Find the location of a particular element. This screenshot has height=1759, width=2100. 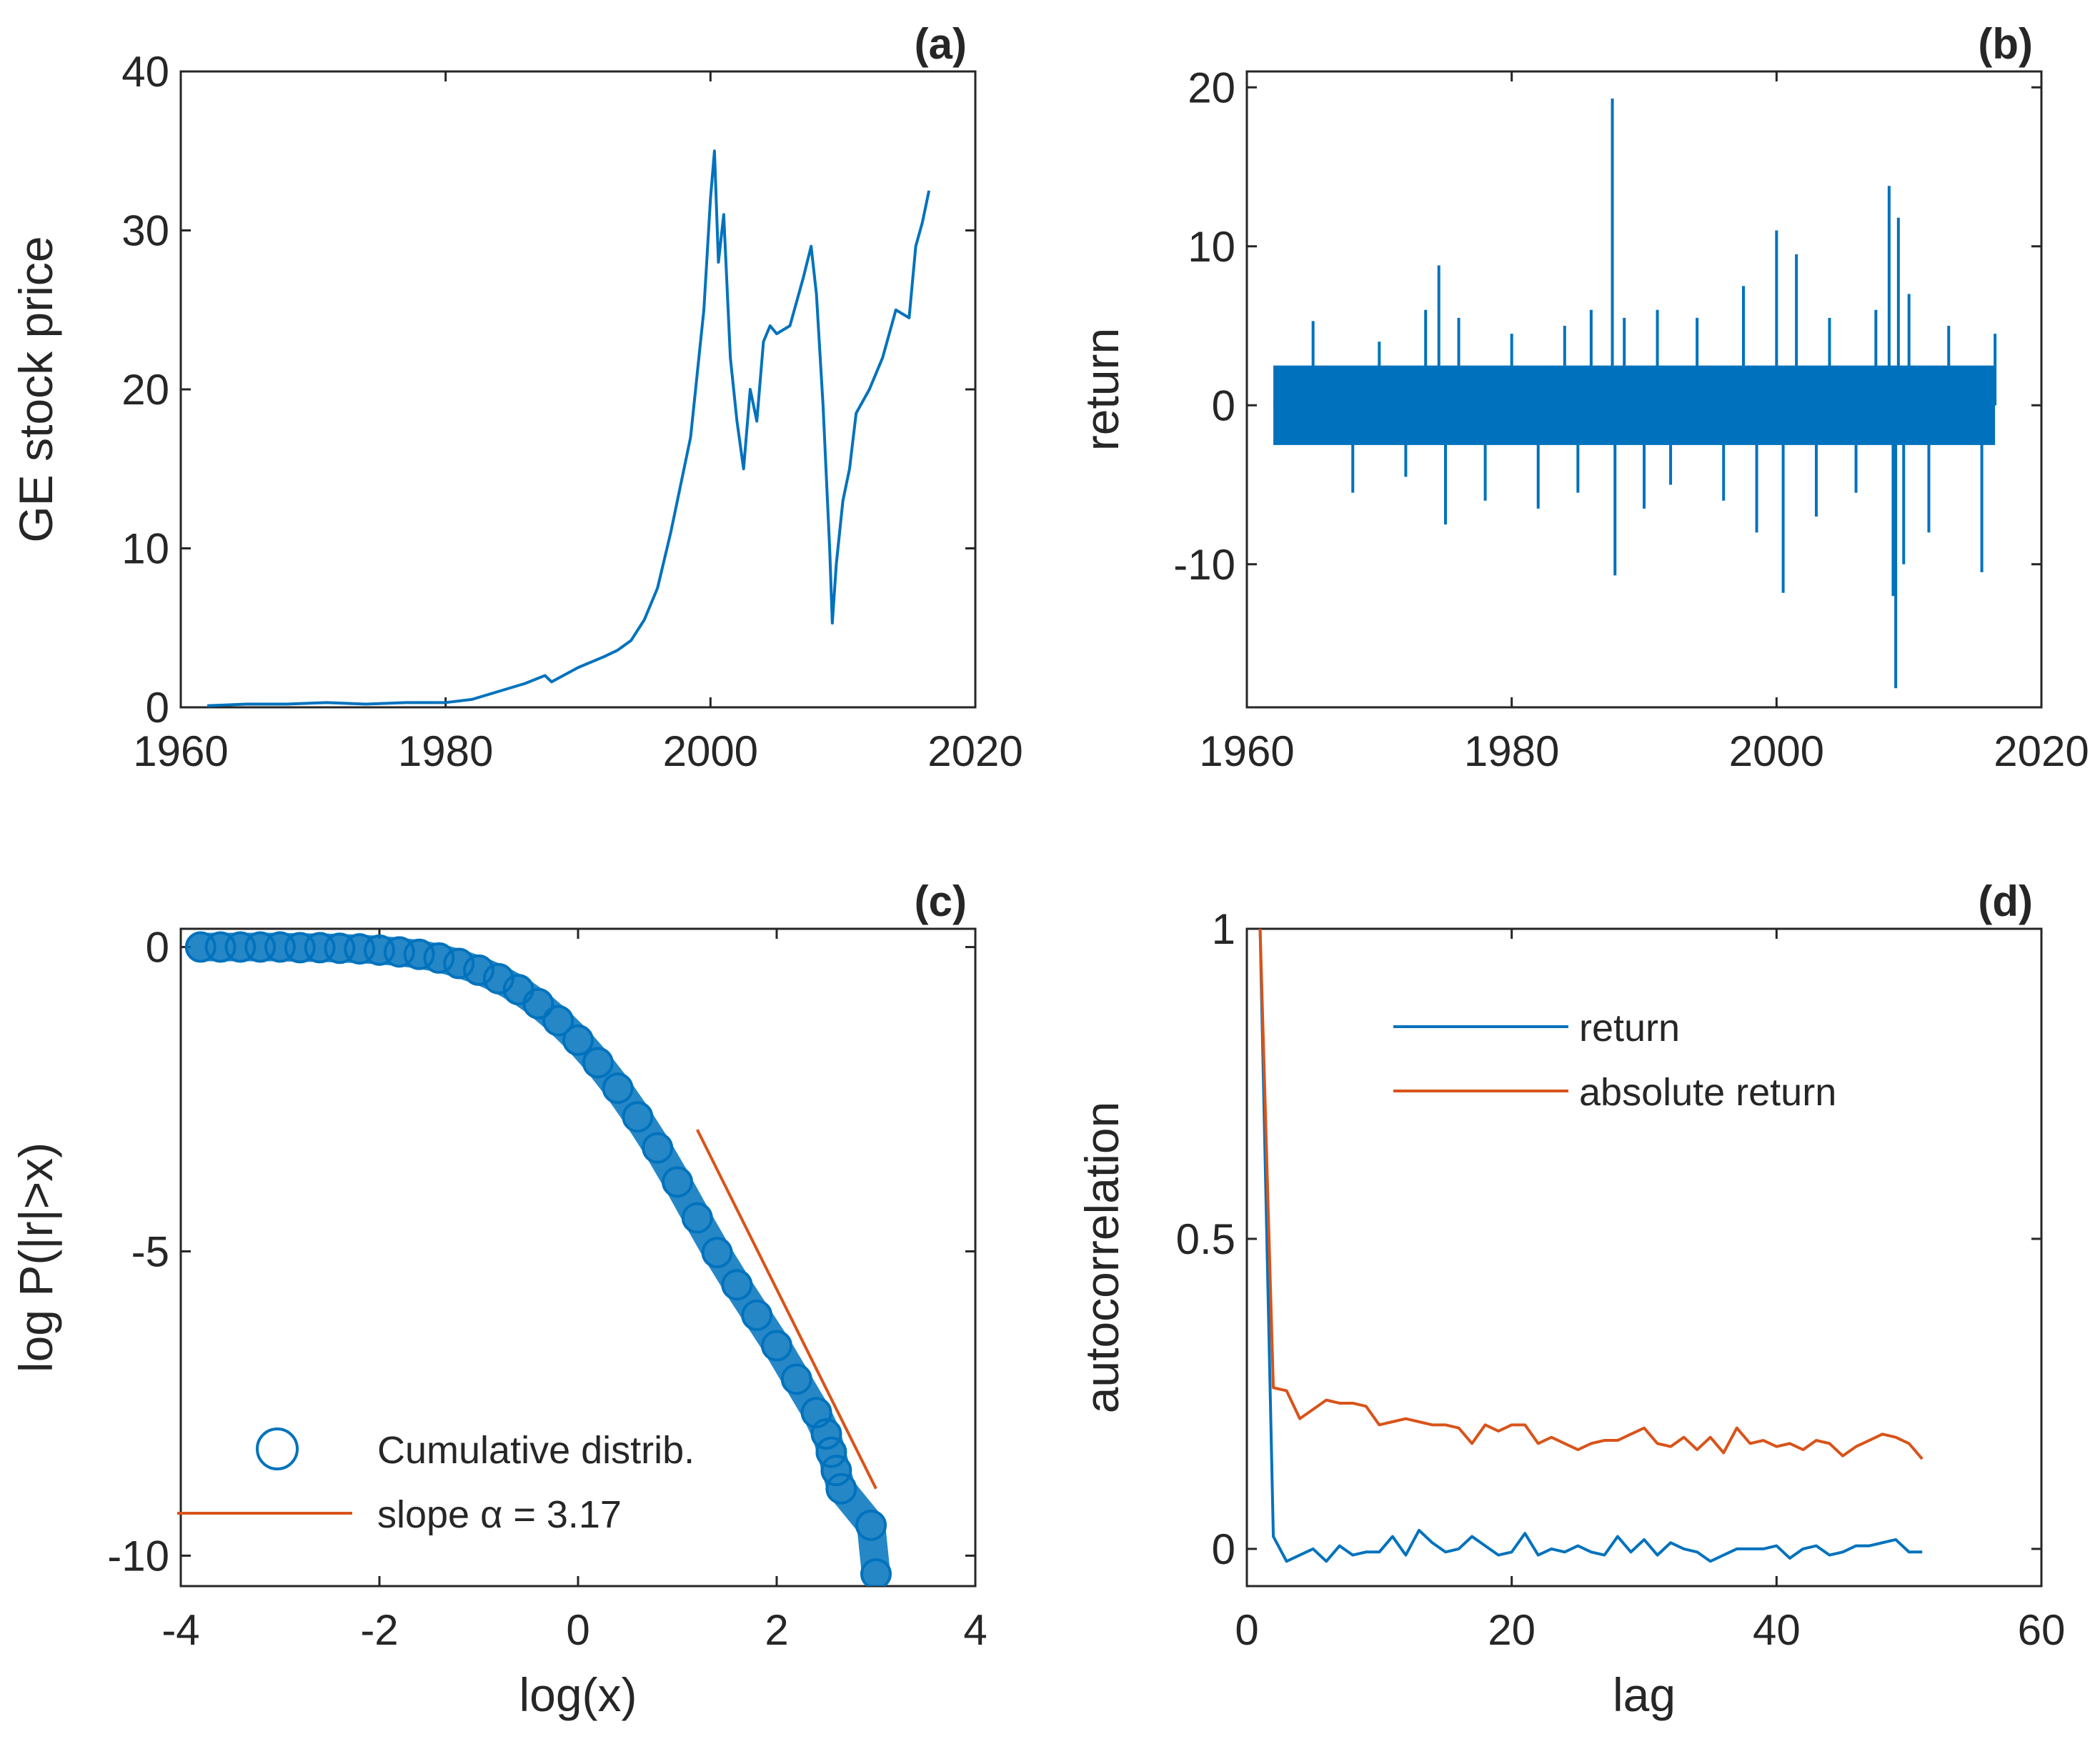

y-axis-label: log P(|r|>x) is located at coordinates (35, 1257).